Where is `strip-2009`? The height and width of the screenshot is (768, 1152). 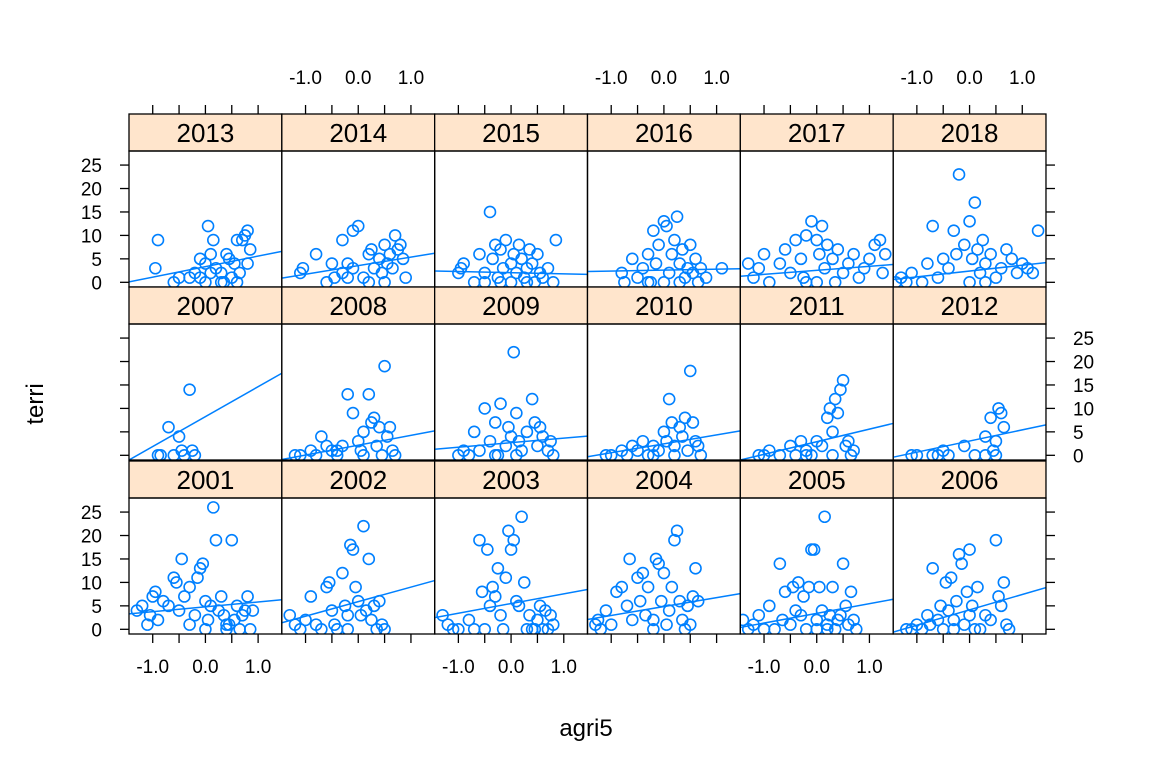
strip-2009 is located at coordinates (511, 305).